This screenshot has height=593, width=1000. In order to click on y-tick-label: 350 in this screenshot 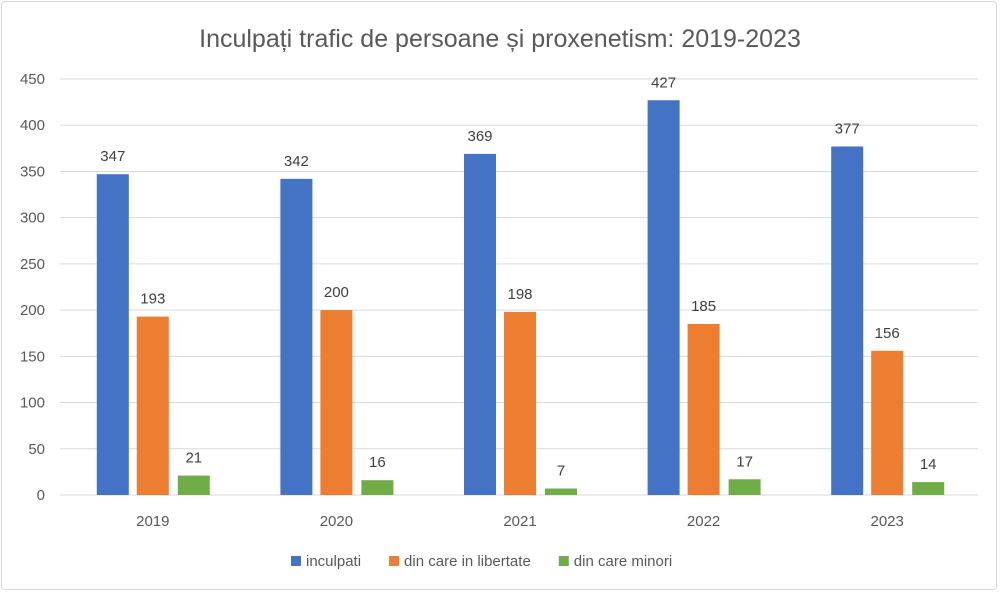, I will do `click(32, 171)`.